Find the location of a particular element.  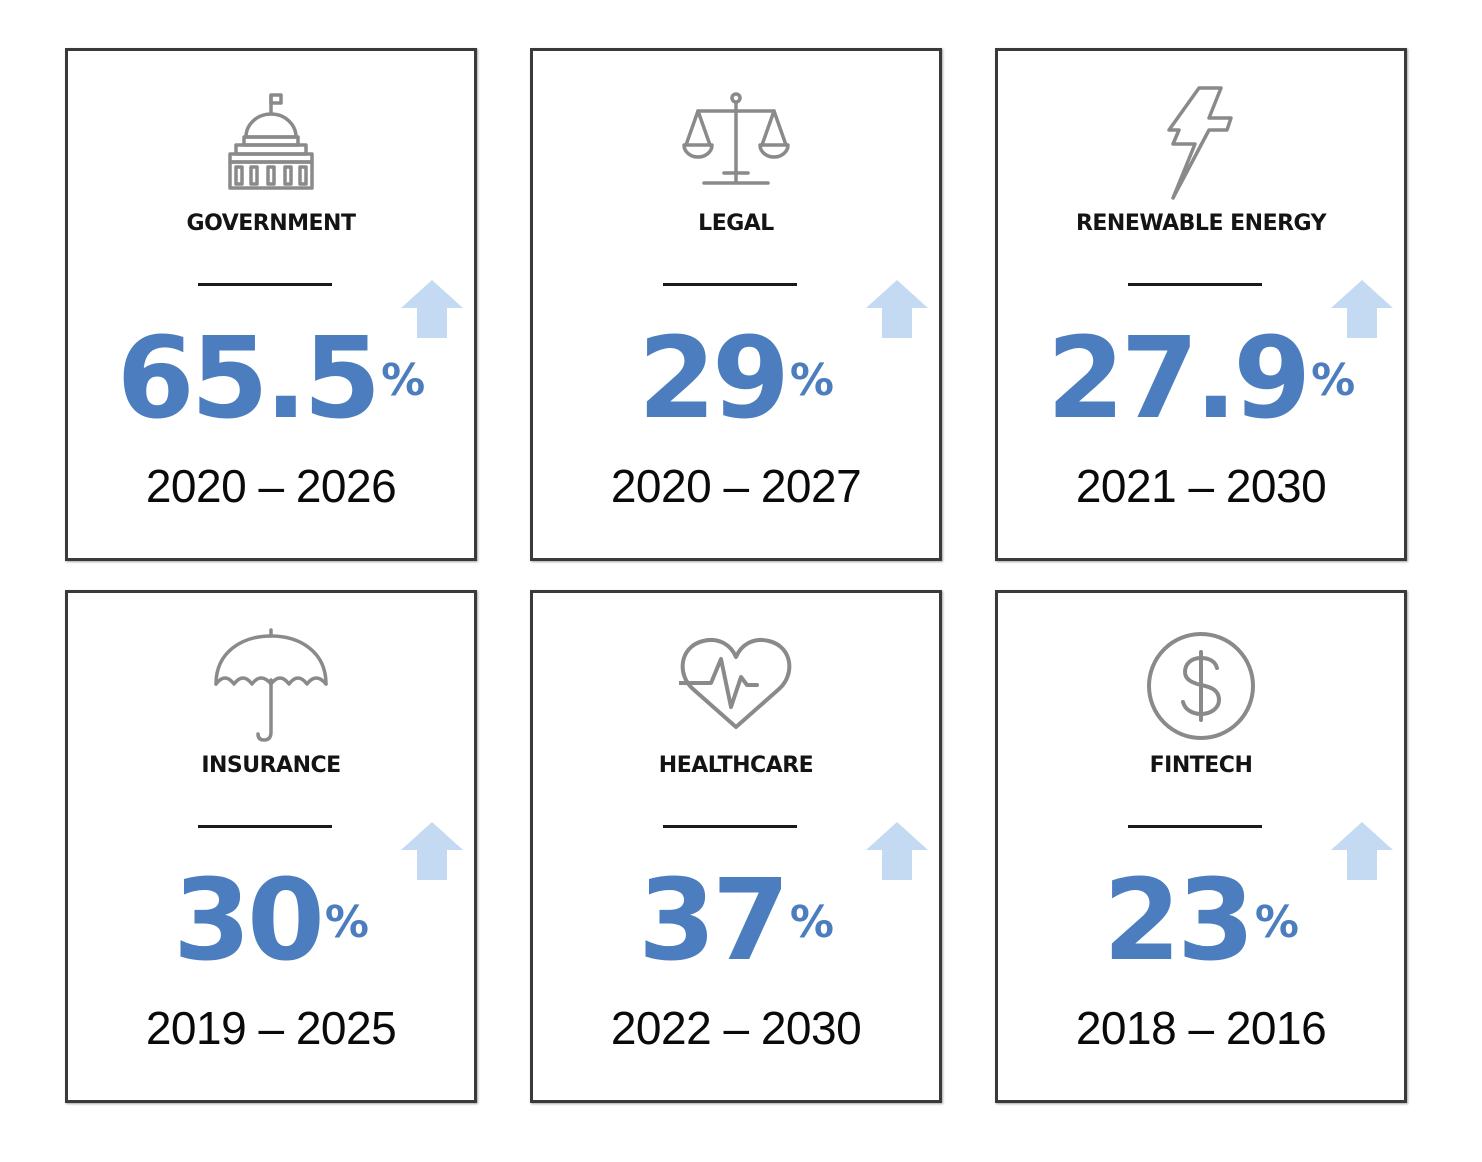

scales-of-justice-icon is located at coordinates (736, 144).